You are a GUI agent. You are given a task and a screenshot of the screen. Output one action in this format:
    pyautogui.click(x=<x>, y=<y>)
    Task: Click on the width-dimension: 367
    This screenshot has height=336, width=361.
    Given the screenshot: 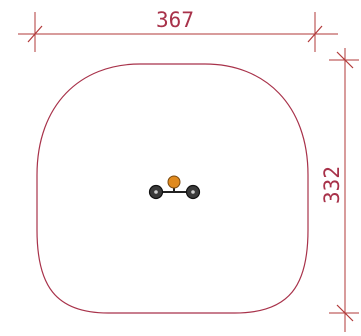 What is the action you would take?
    pyautogui.click(x=178, y=30)
    